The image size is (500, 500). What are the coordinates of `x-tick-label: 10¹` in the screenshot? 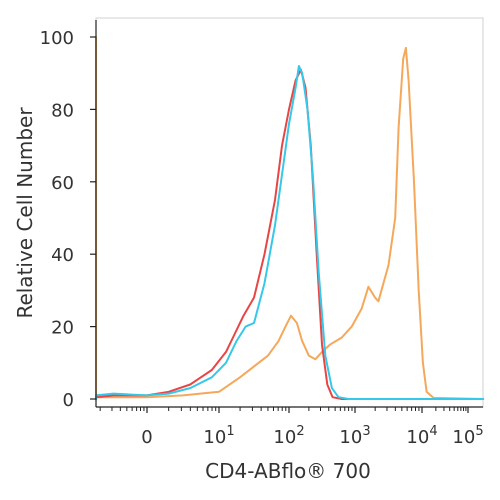 It's located at (218, 436).